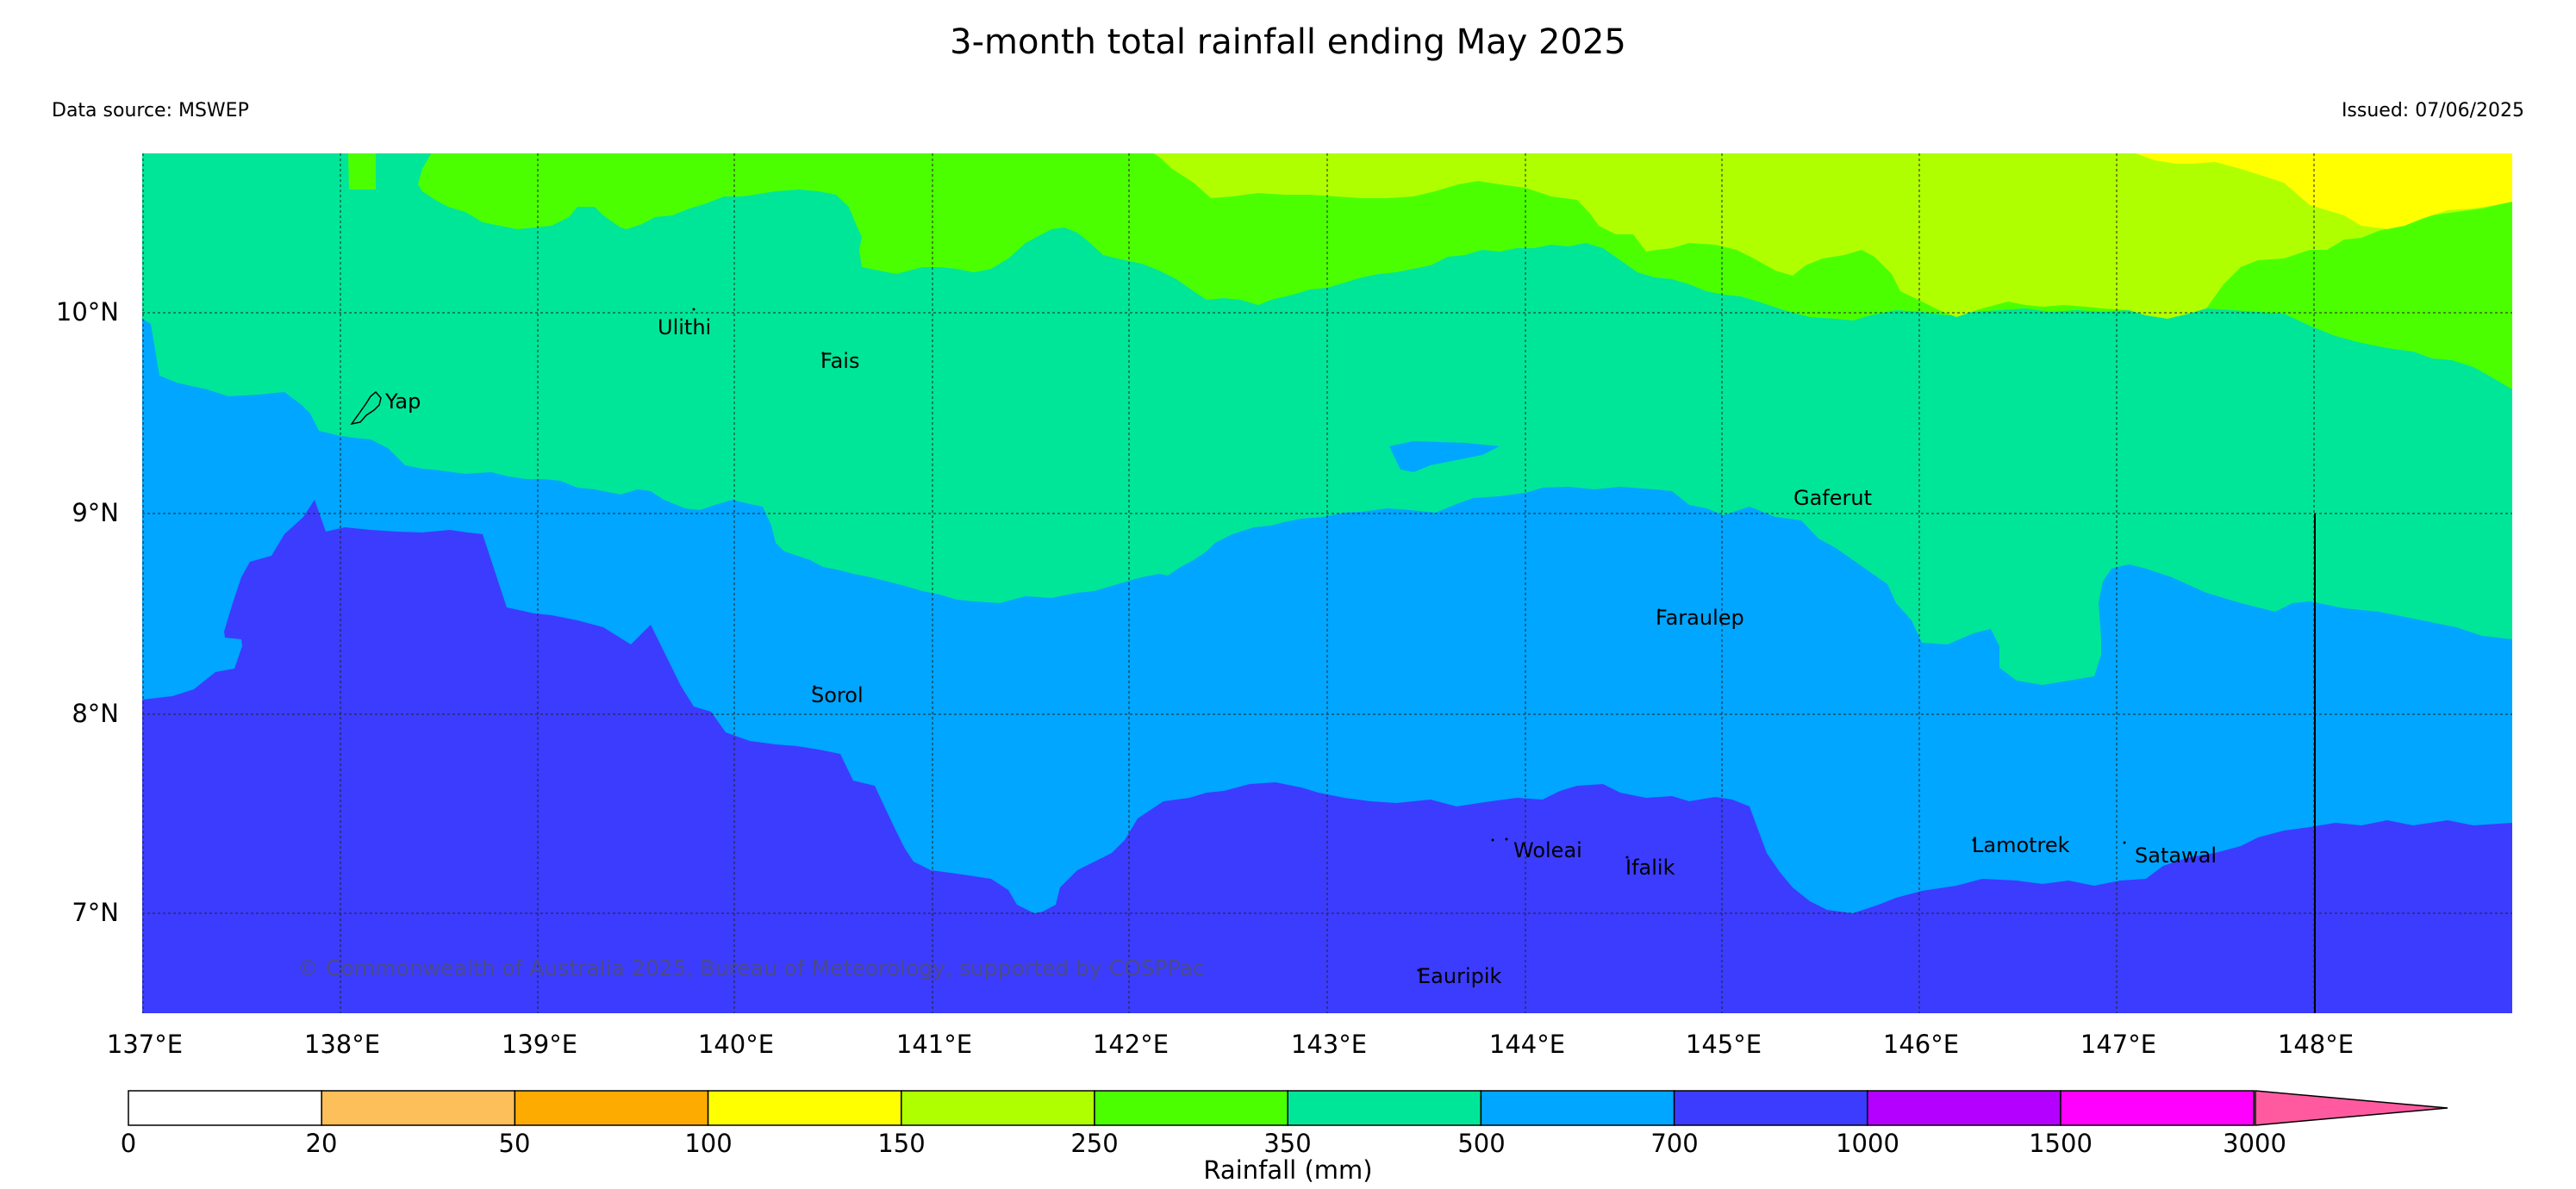  What do you see at coordinates (736, 1044) in the screenshot?
I see `lon-label-140e: 140°E` at bounding box center [736, 1044].